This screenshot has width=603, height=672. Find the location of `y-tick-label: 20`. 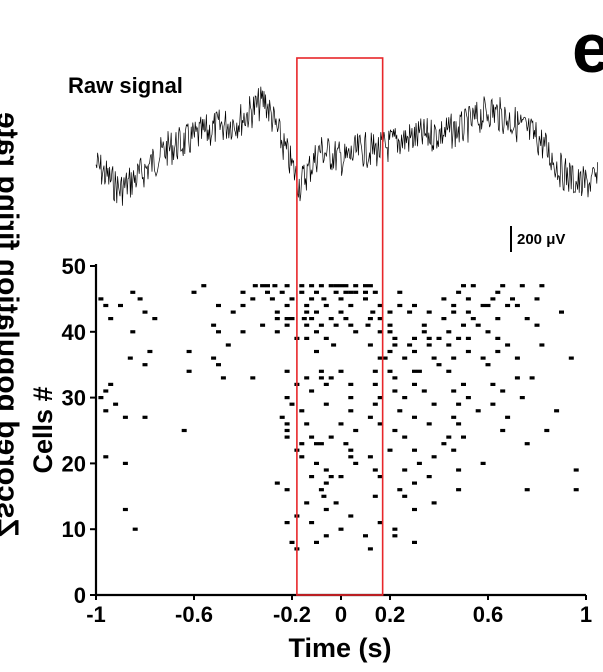

y-tick-label: 20 is located at coordinates (74, 463).